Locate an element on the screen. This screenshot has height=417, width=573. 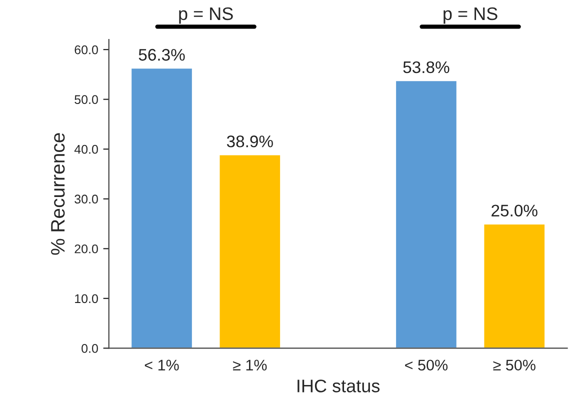
y-tick-label: 60.0 is located at coordinates (86, 49).